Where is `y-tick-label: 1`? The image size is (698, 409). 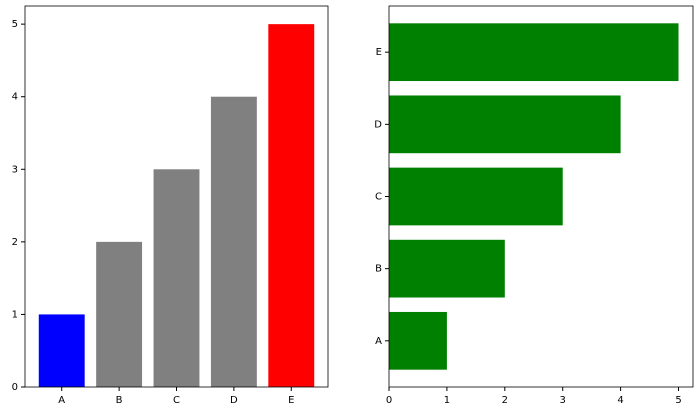
y-tick-label: 1 is located at coordinates (15, 314).